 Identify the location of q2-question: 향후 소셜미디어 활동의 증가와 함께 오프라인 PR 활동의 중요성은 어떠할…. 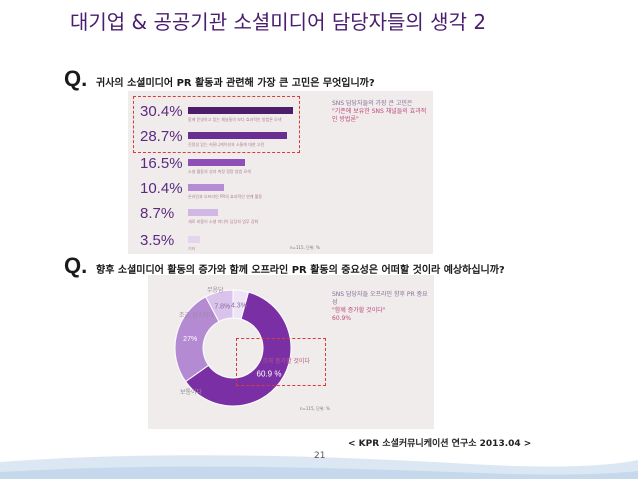
(300, 270).